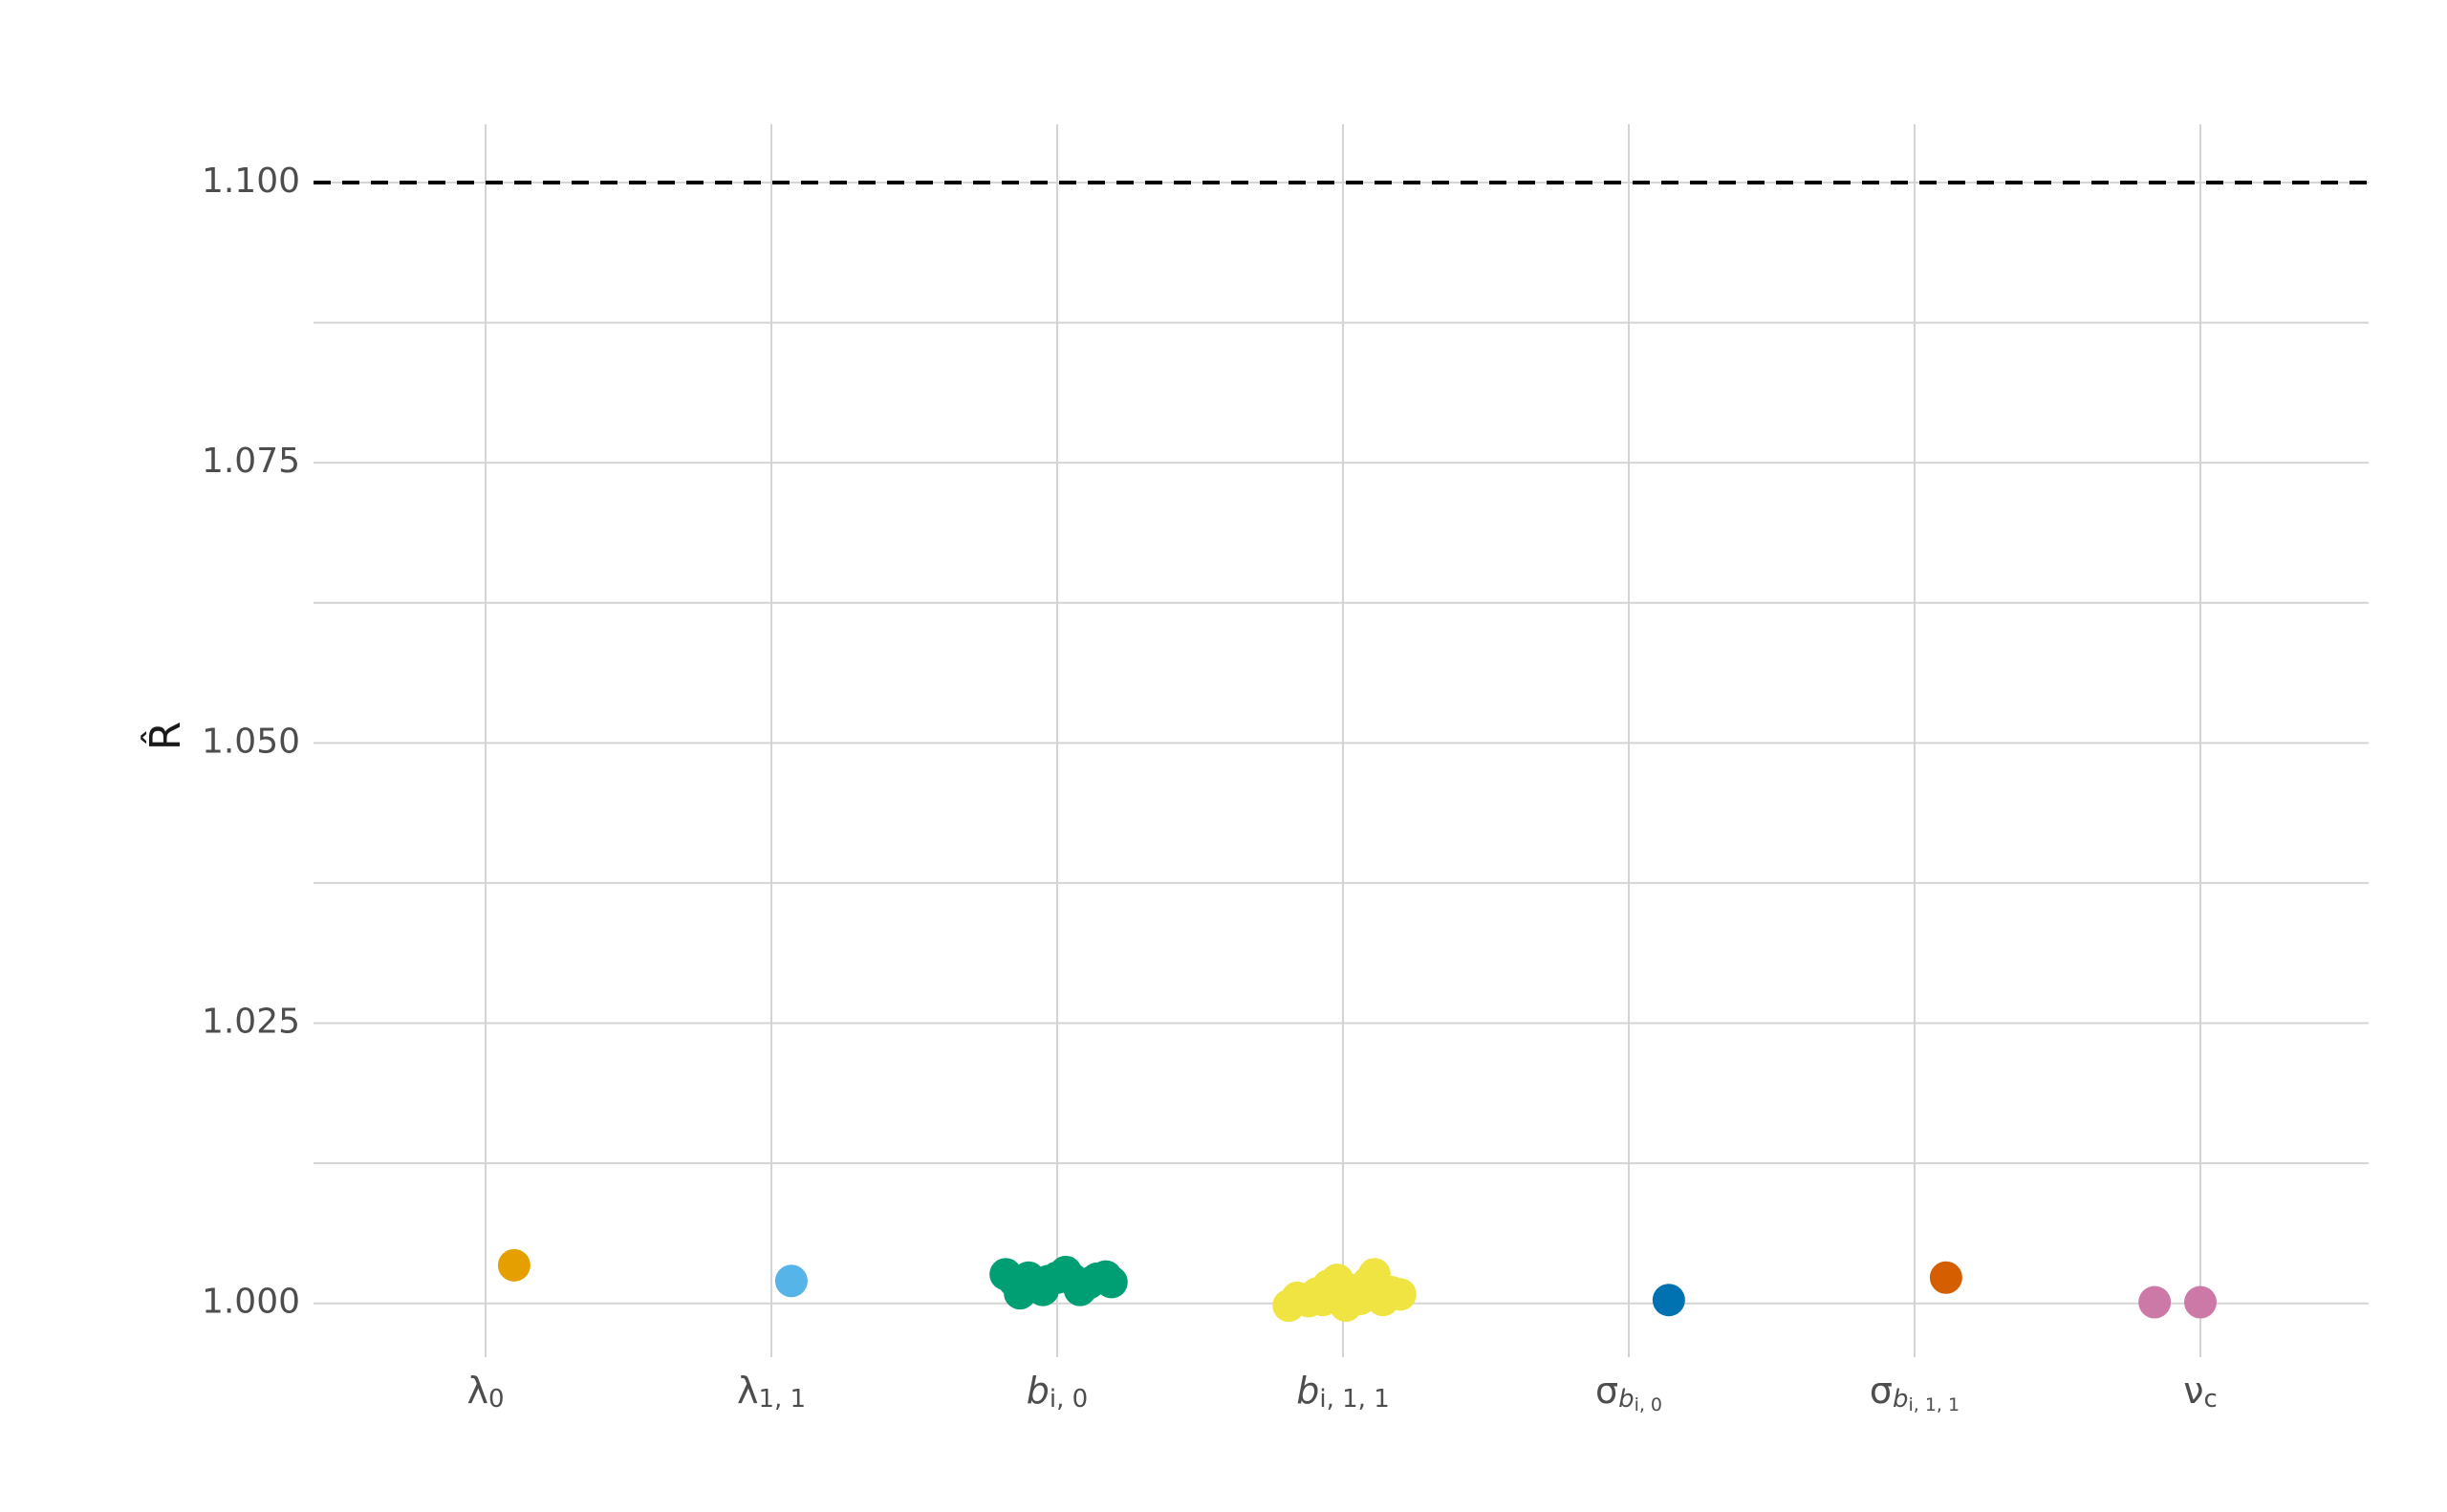  I want to click on data-point-sigbi11, so click(1945, 1277).